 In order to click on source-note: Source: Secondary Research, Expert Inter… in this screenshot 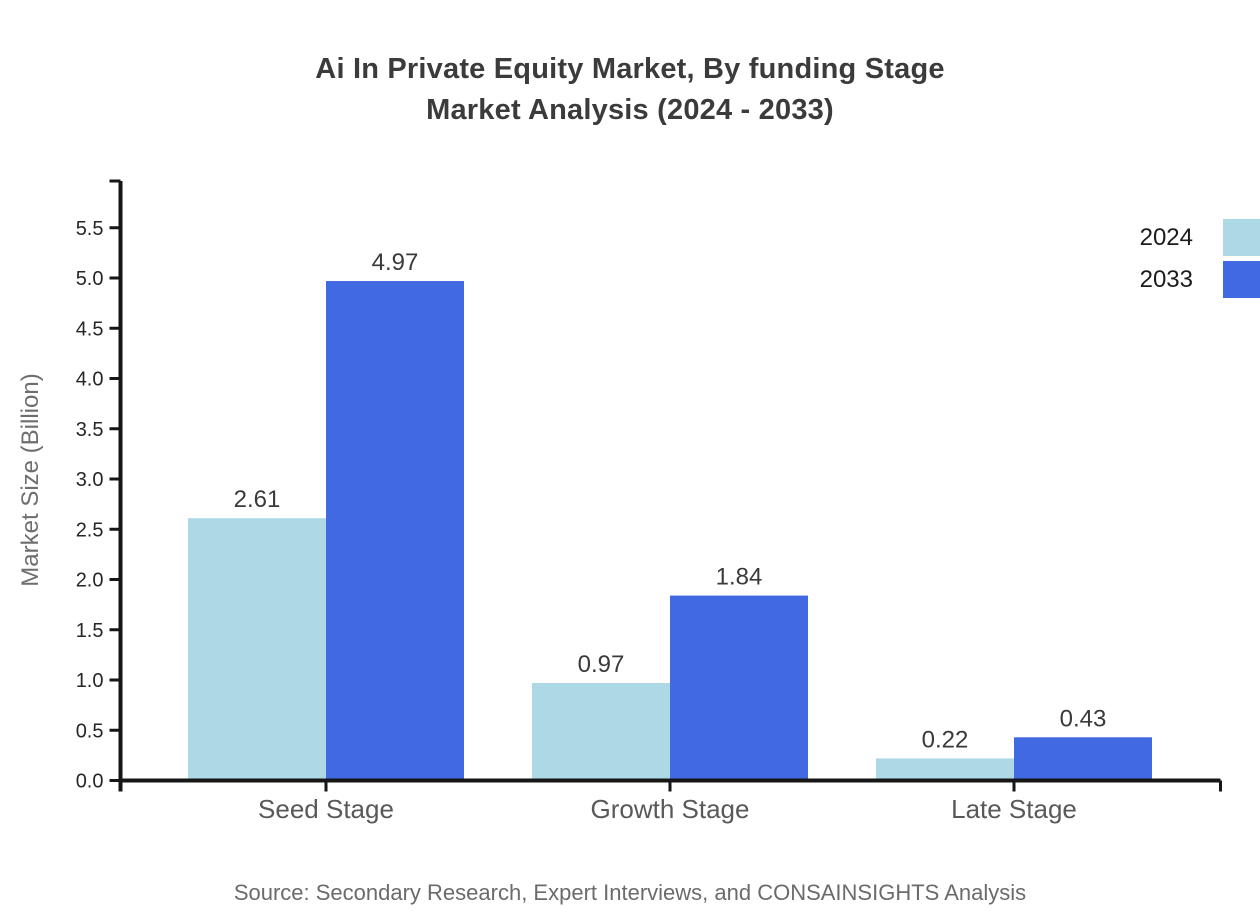, I will do `click(630, 892)`.